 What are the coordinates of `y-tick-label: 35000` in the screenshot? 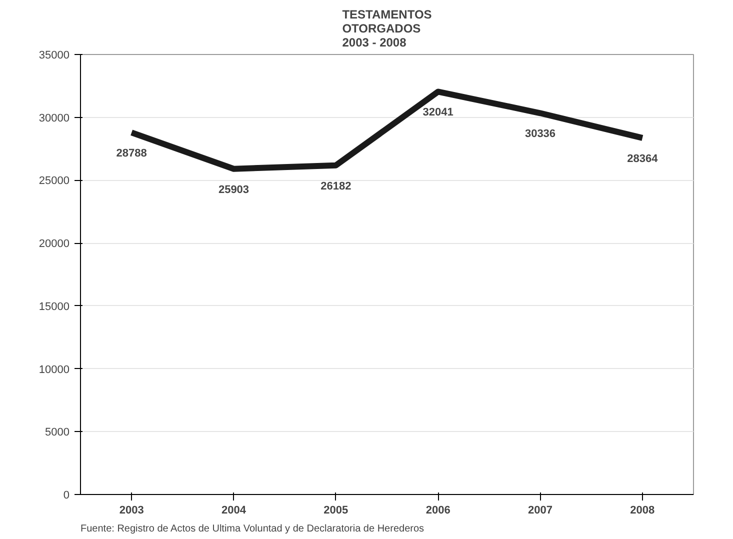 It's located at (54, 56).